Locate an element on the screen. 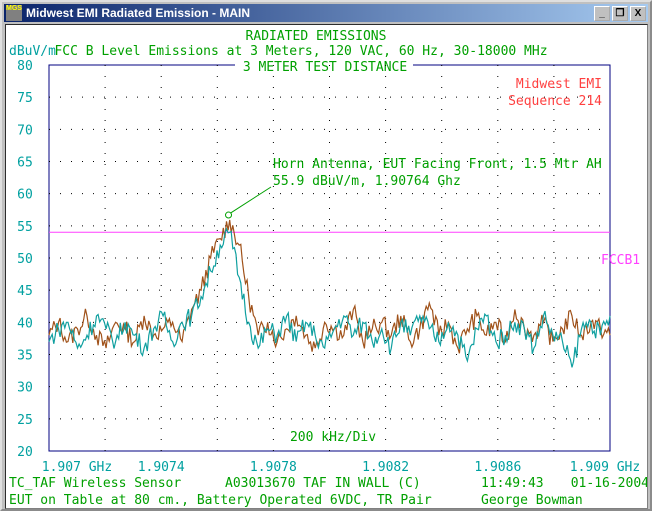  y-tick-label: 20 is located at coordinates (25, 452).